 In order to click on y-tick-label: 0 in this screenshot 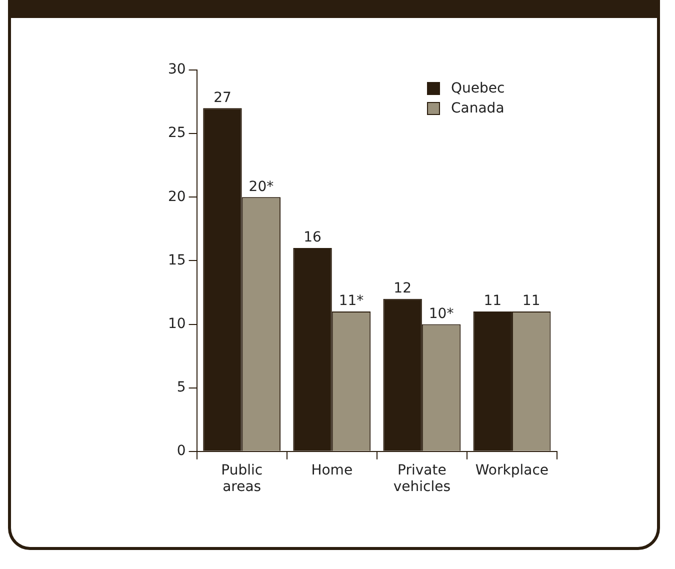, I will do `click(181, 451)`.